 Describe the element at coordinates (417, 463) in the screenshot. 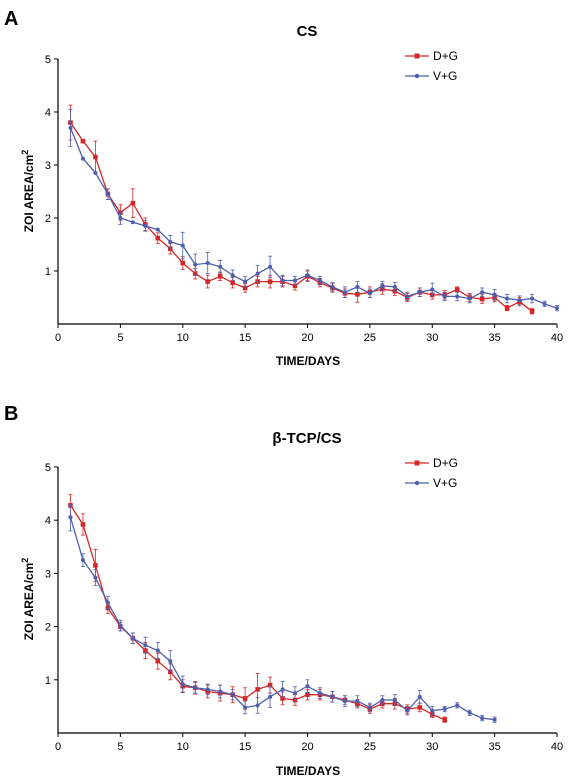

I see `legend-b-marker-dg` at that location.